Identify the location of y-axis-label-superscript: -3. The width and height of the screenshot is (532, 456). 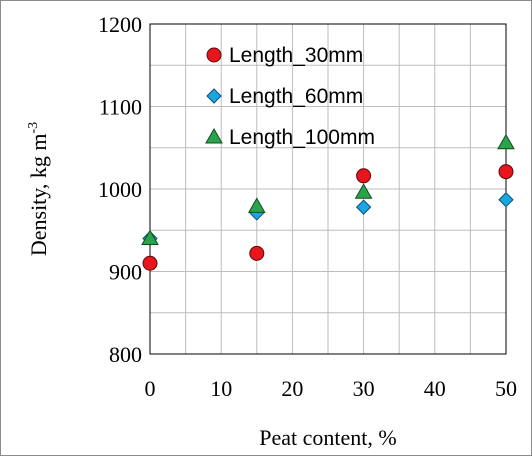
(33, 128).